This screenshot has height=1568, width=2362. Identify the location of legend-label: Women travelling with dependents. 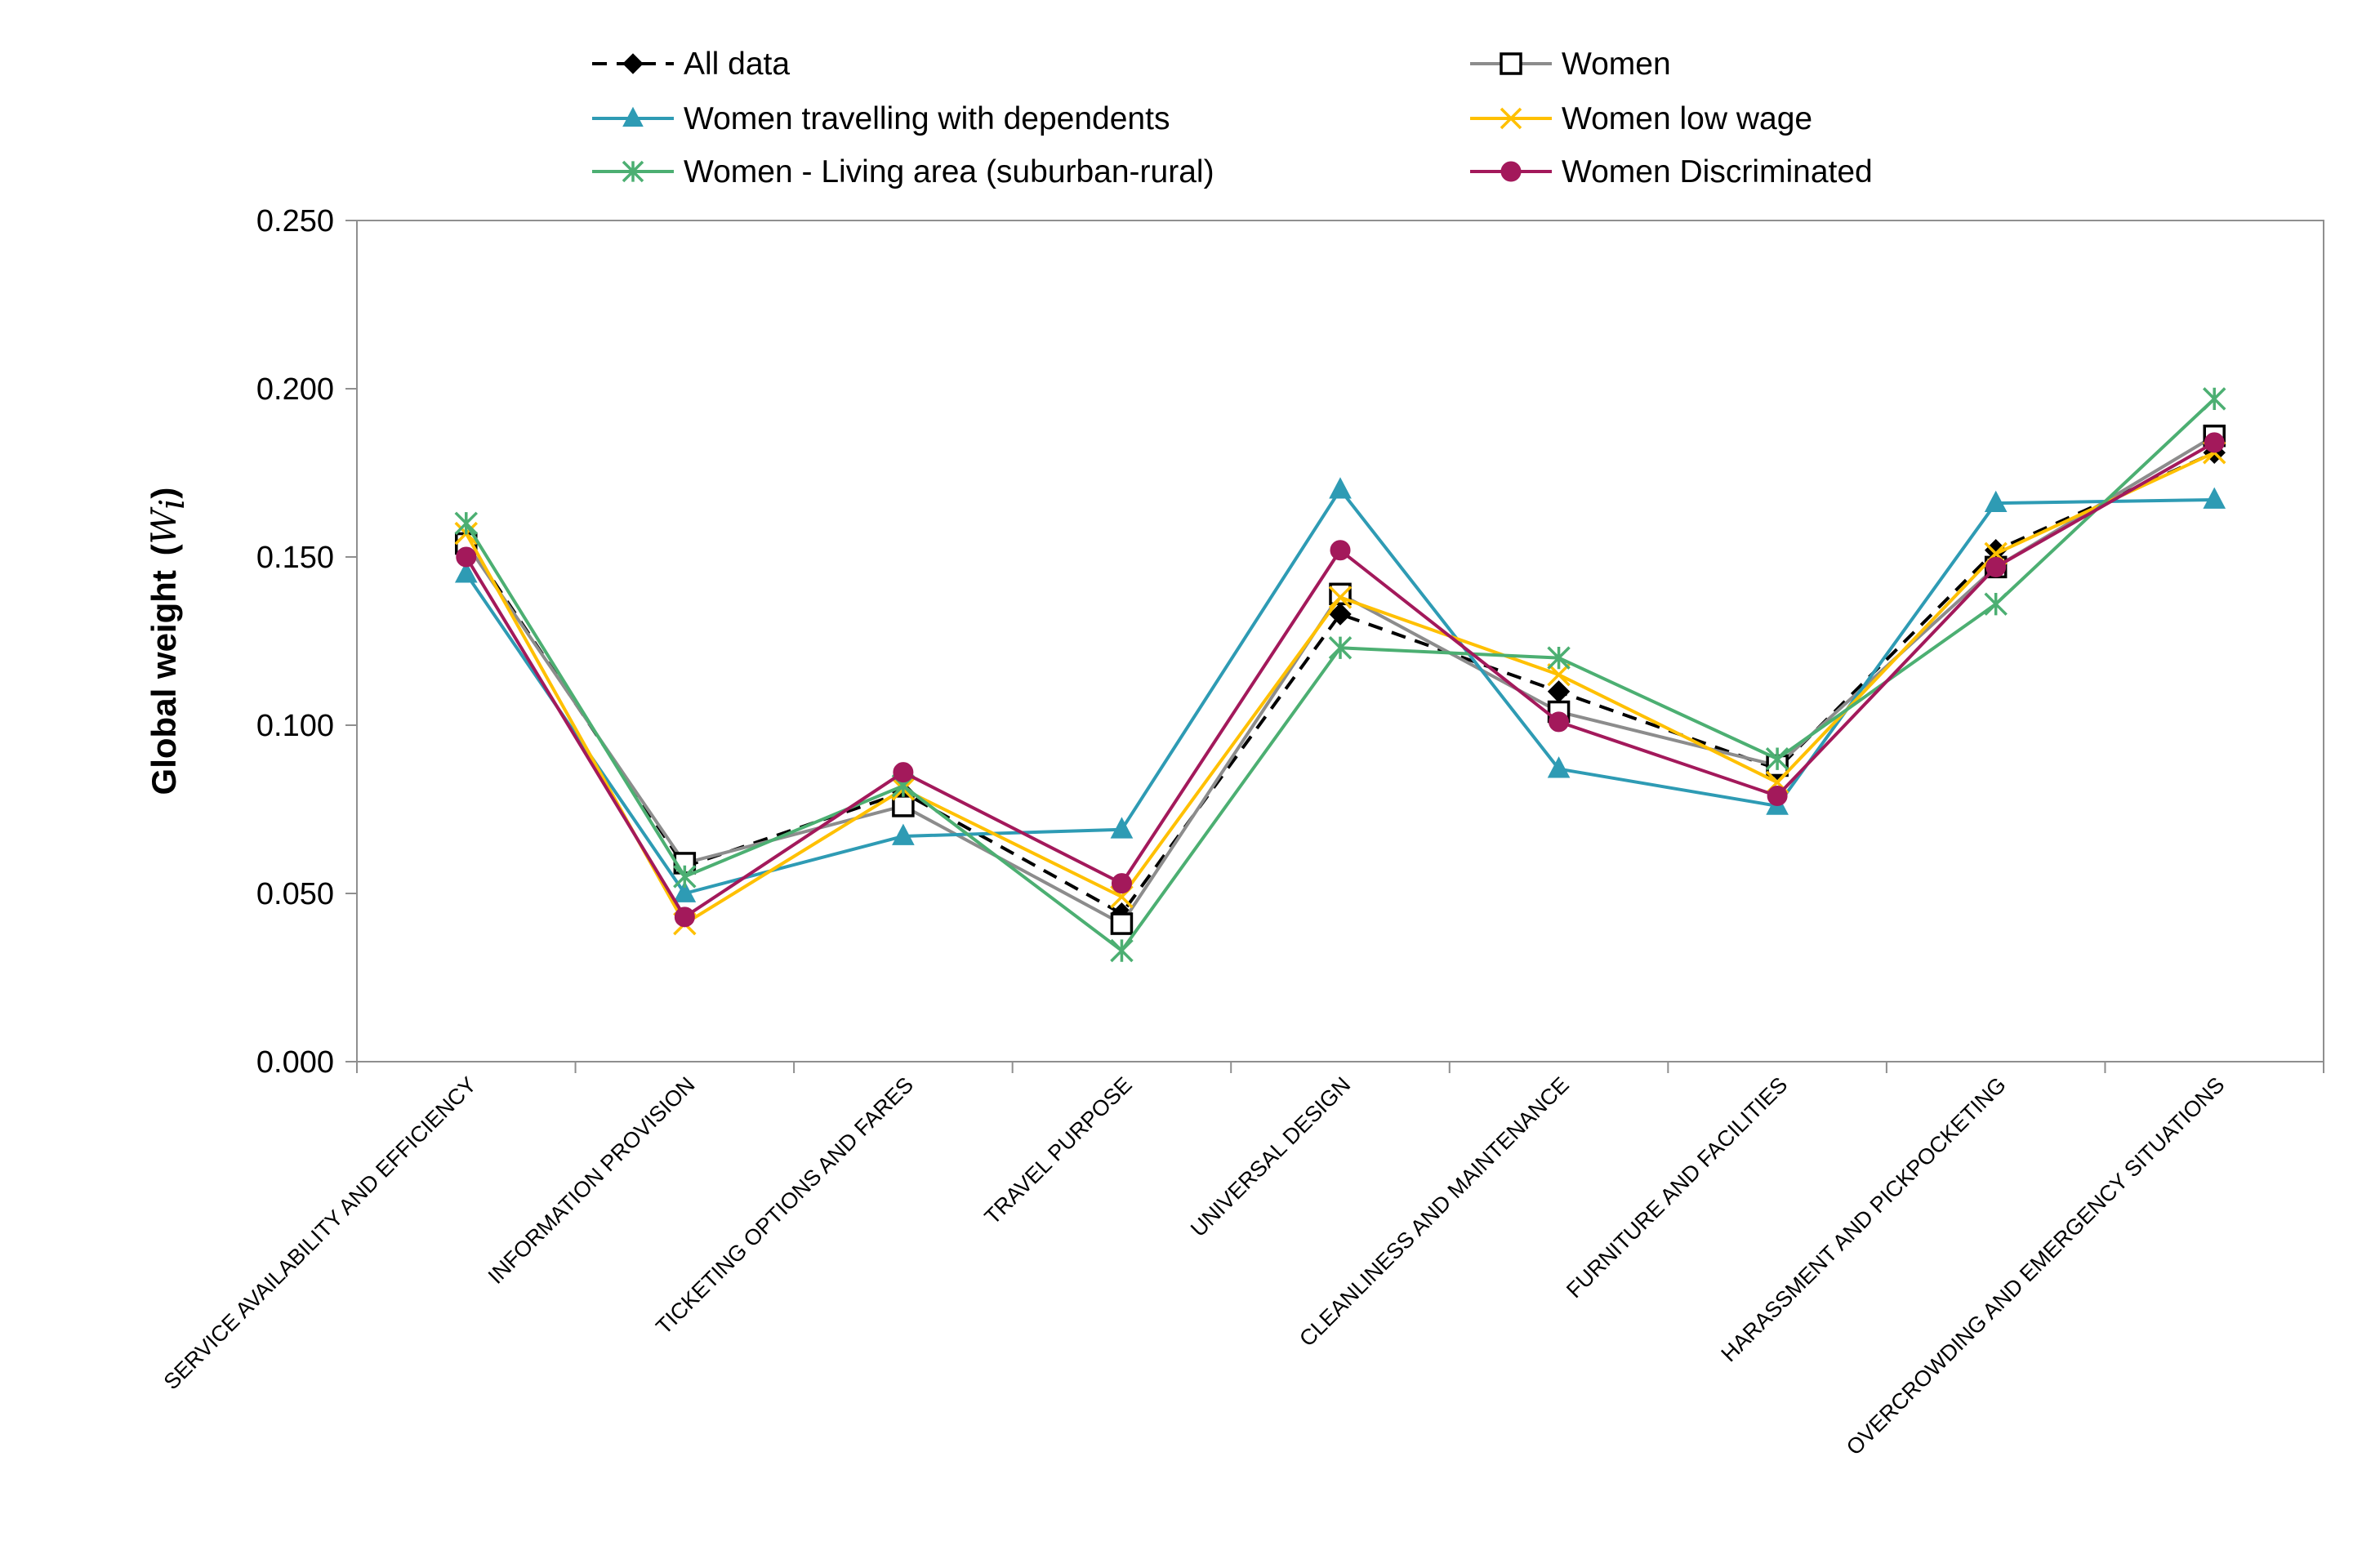
(927, 118).